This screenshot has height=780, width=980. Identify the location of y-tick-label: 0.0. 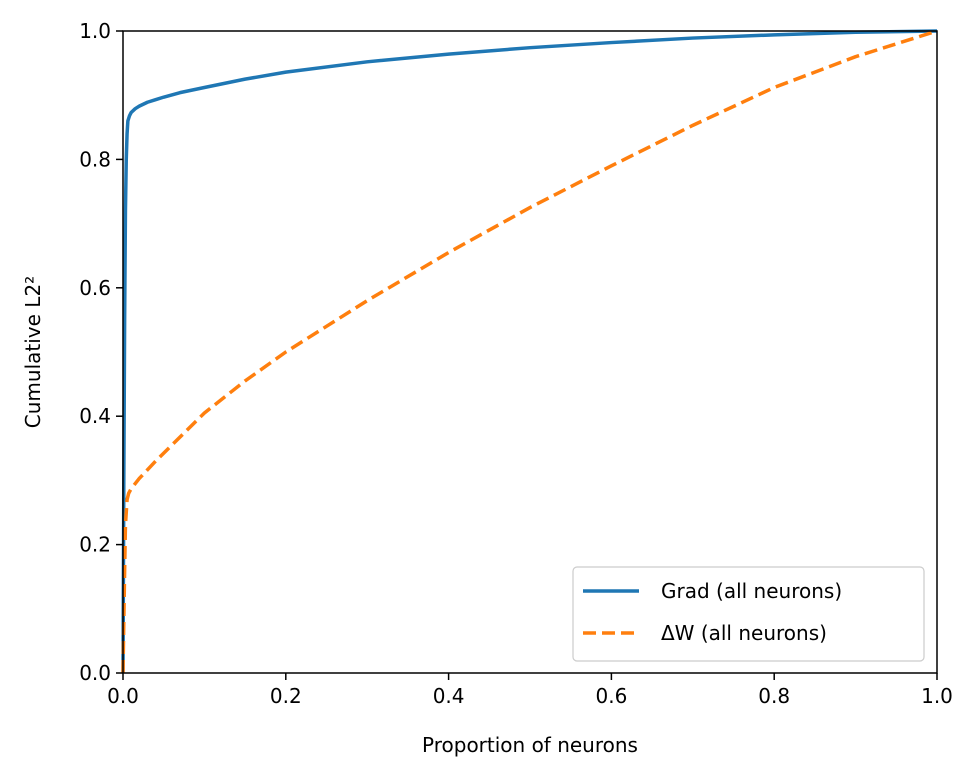
(95, 673).